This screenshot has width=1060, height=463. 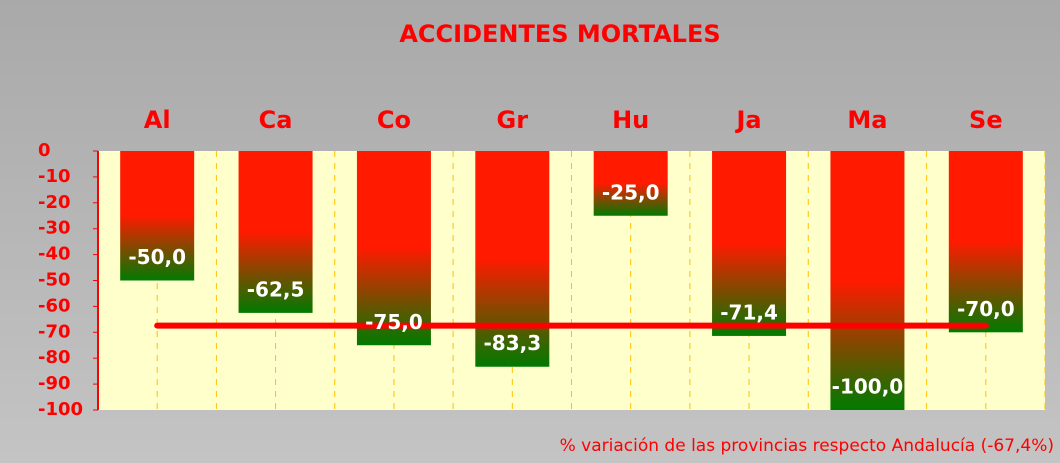 I want to click on value-label: -75,0, so click(x=394, y=322).